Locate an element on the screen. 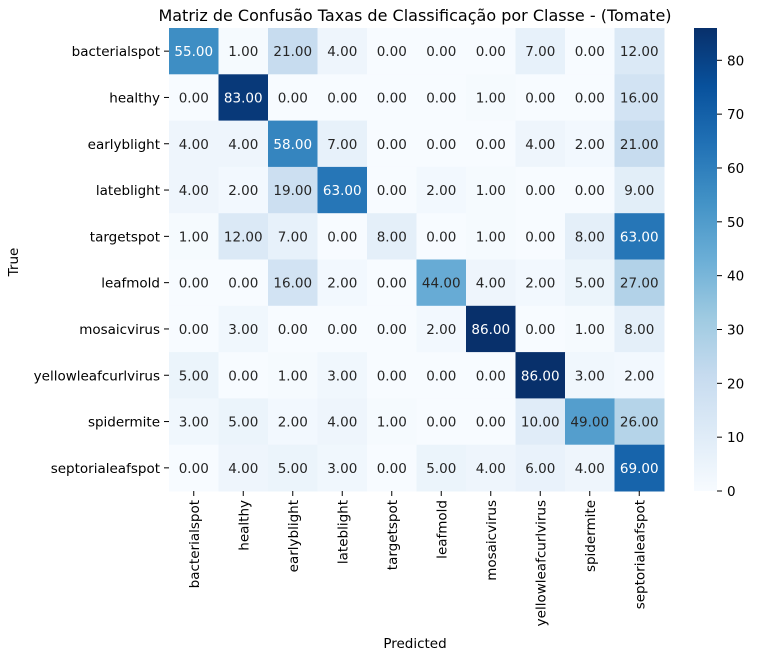 This screenshot has width=766, height=659. x-tick-label: bacterialspot is located at coordinates (195, 544).